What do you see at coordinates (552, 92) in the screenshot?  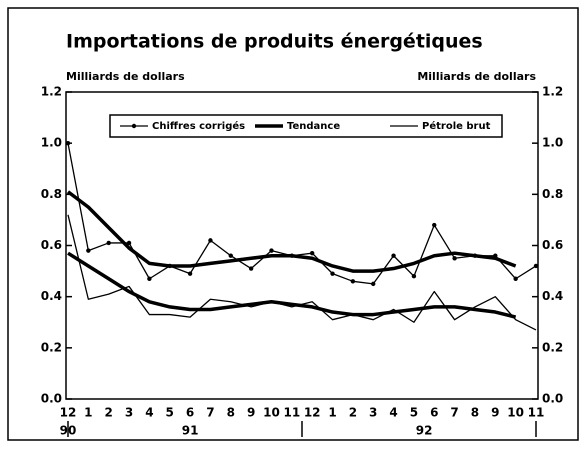 I see `y2-tick-label: 1.2` at bounding box center [552, 92].